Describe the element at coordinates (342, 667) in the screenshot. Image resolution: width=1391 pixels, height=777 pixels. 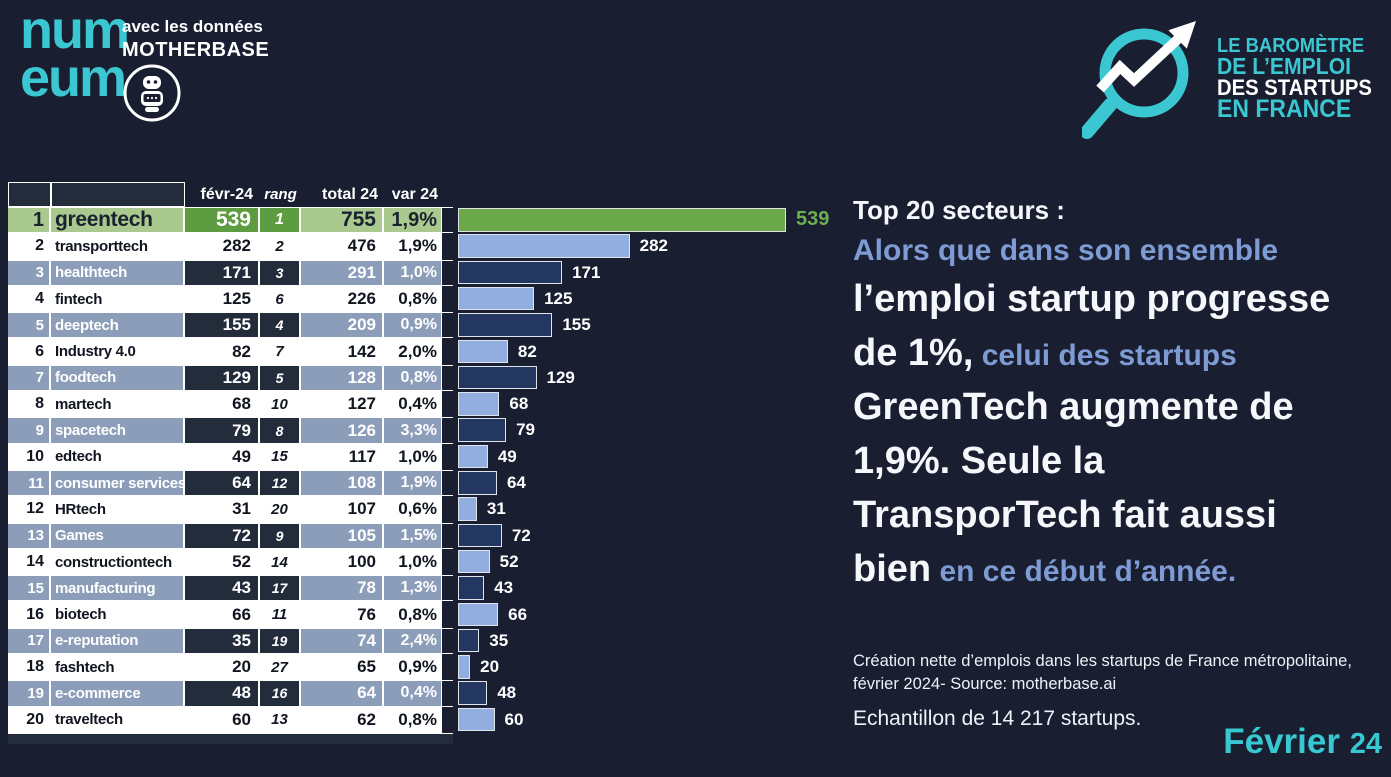
I see `cell-total-value: 65` at that location.